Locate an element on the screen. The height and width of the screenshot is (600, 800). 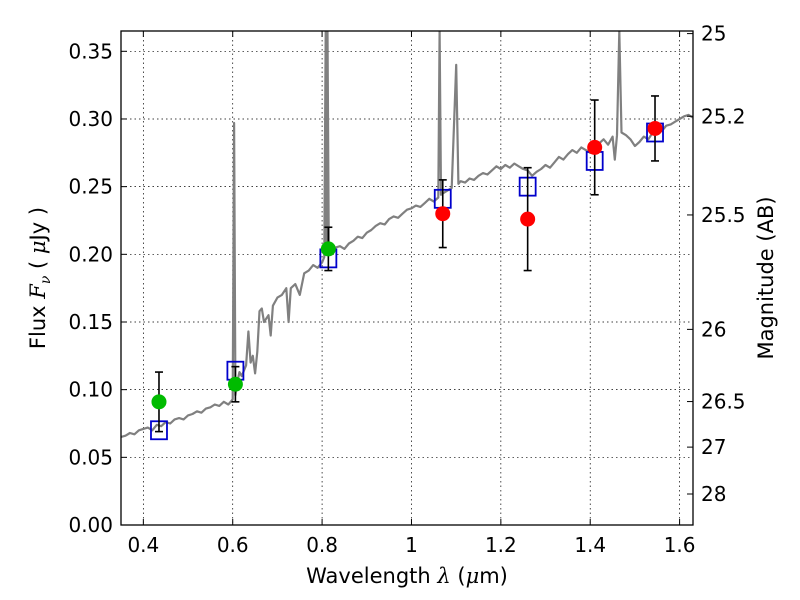
y2-tick-label: 25.2 is located at coordinates (723, 116).